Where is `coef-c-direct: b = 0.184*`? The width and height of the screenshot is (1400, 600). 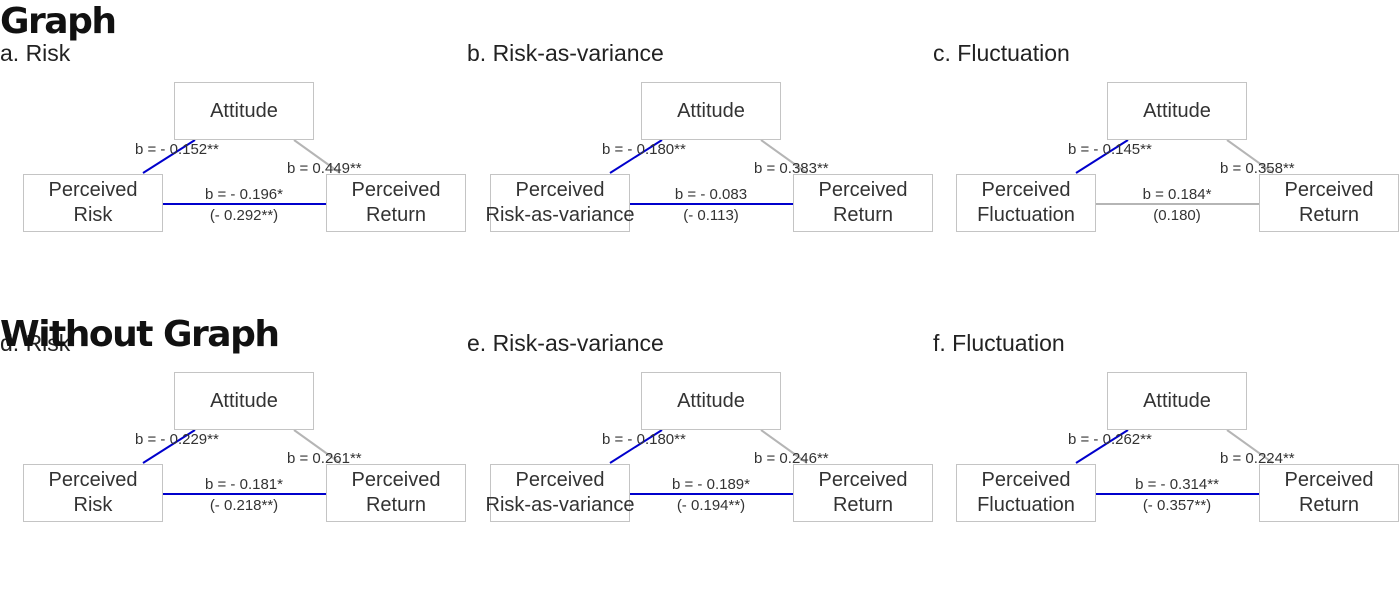
coef-c-direct: b = 0.184* is located at coordinates (1177, 194).